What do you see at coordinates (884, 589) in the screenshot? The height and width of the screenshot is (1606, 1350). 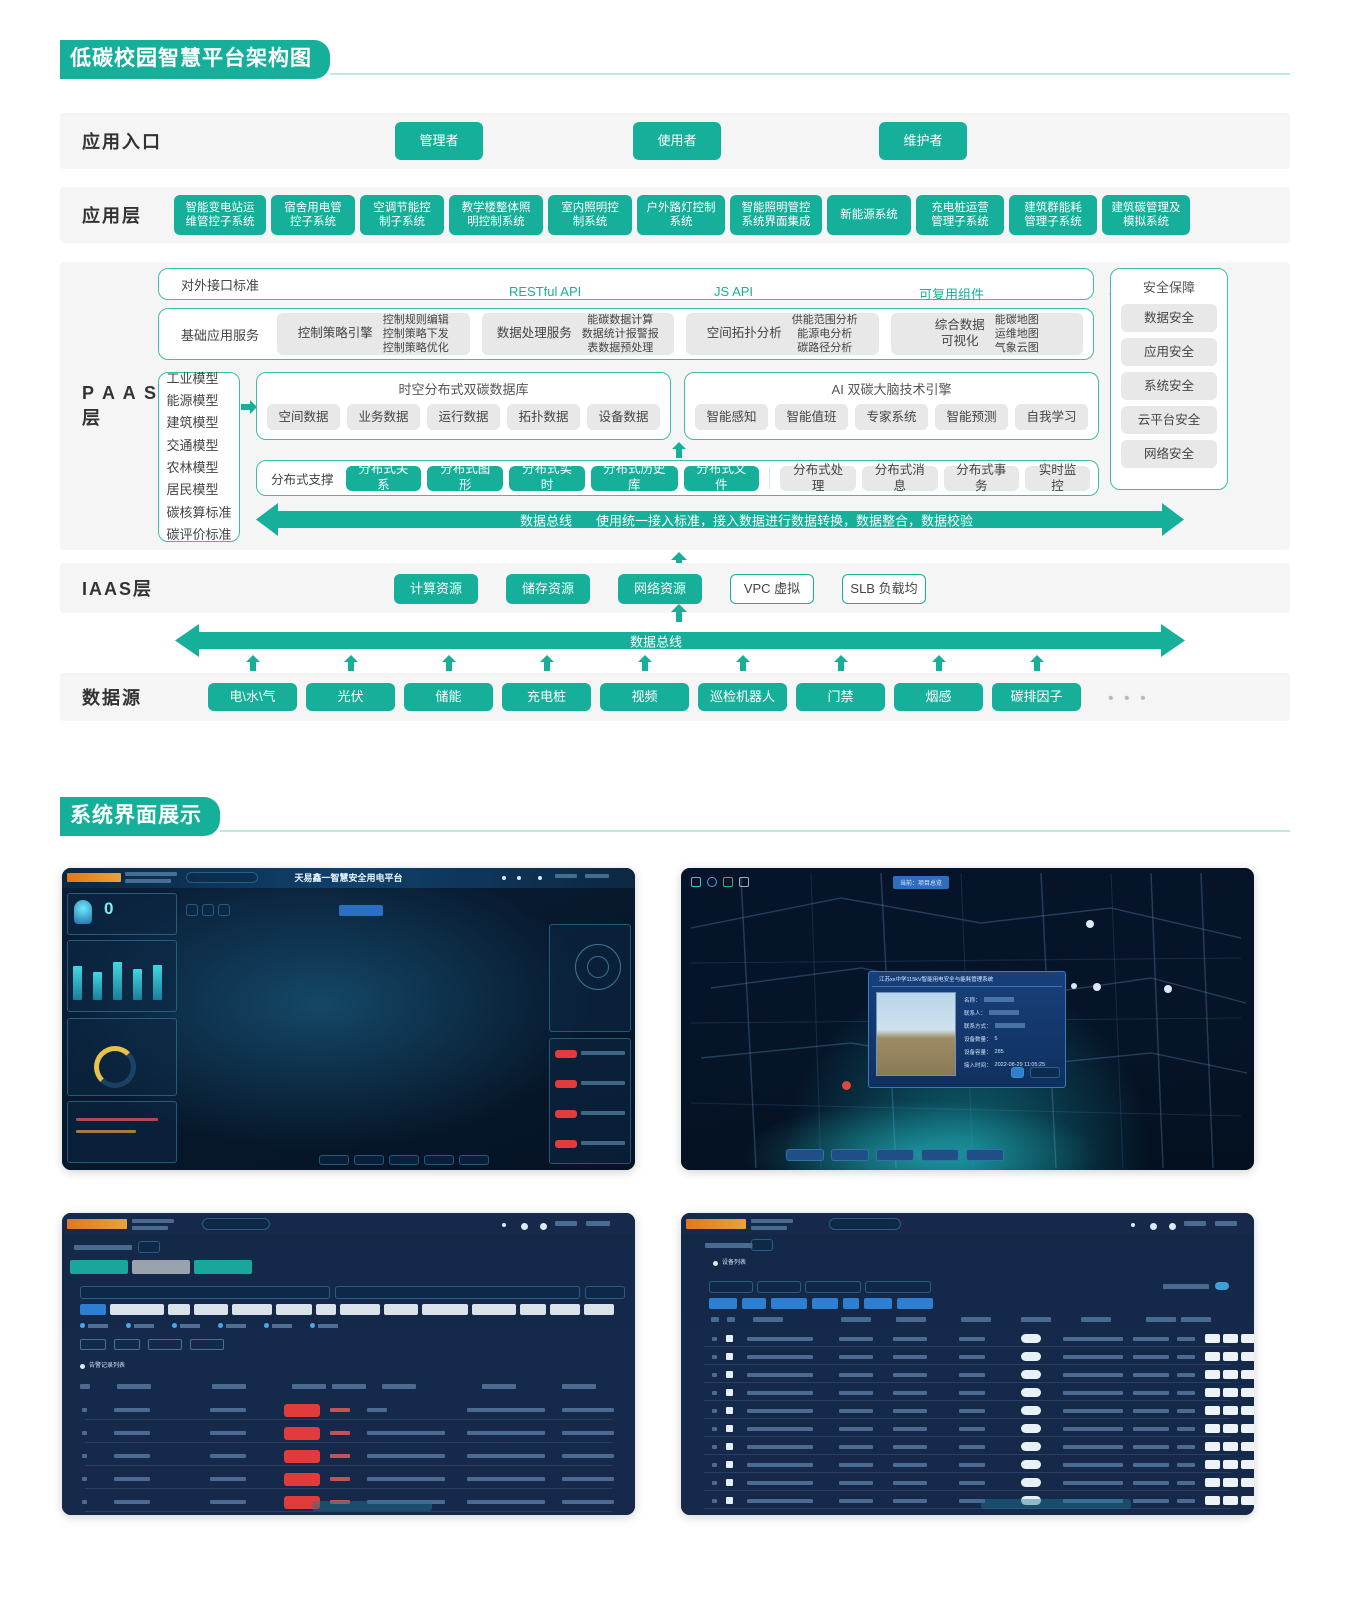 I see `iaas-outline-chip-1: SLB 负载均` at bounding box center [884, 589].